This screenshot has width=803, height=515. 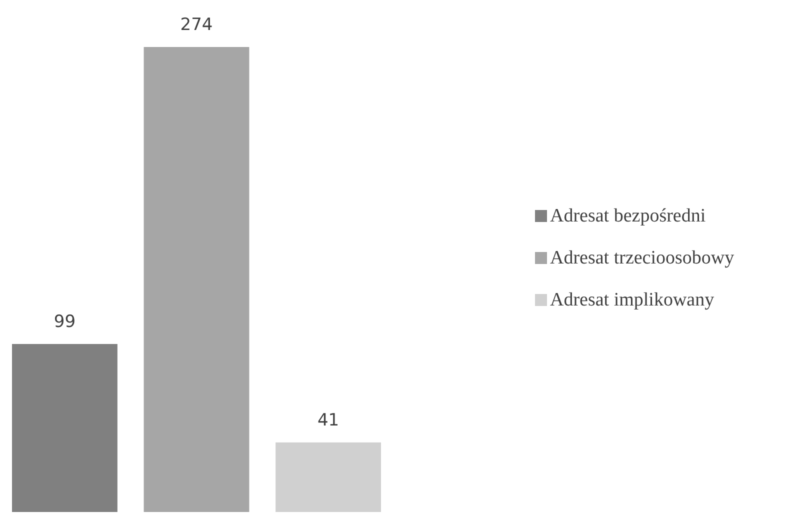 I want to click on data-label: 99, so click(x=65, y=322).